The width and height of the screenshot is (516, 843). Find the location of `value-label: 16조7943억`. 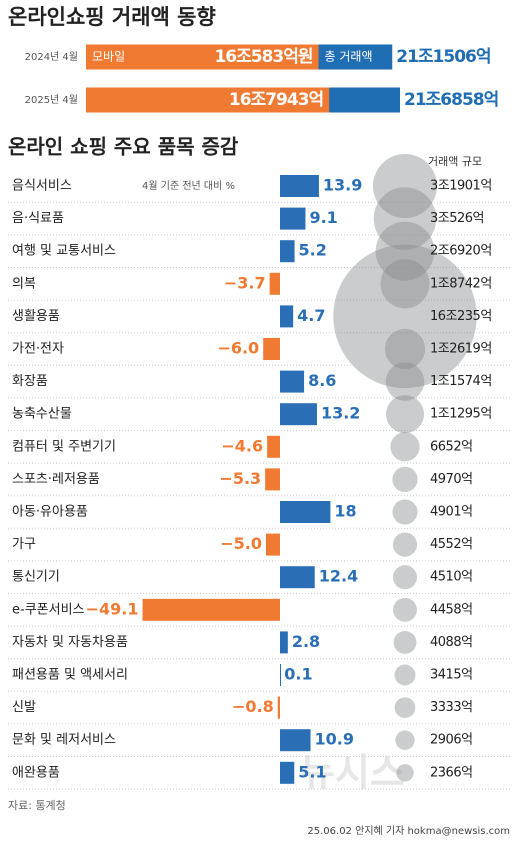

value-label: 16조7943억 is located at coordinates (276, 100).